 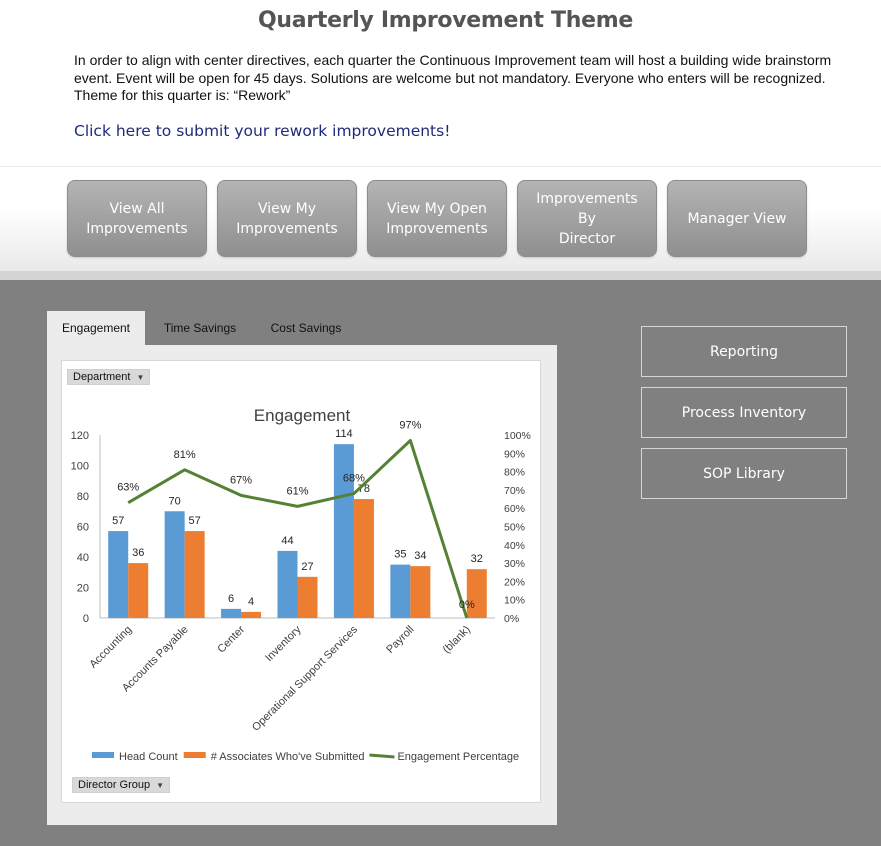 What do you see at coordinates (467, 605) in the screenshot?
I see `line-data-label: 0%` at bounding box center [467, 605].